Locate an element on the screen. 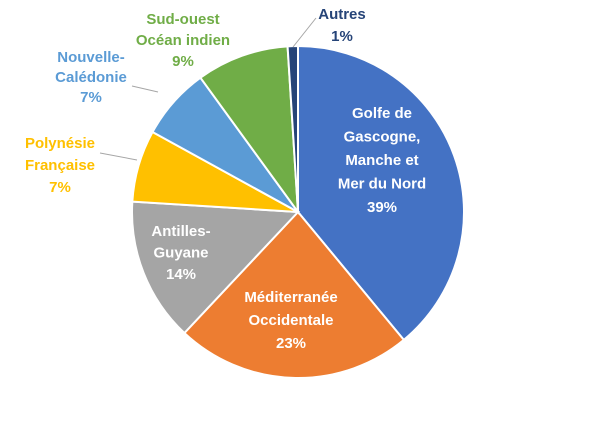 Image resolution: width=595 pixels, height=421 pixels. slice-pct-label-5: 9% is located at coordinates (183, 61).